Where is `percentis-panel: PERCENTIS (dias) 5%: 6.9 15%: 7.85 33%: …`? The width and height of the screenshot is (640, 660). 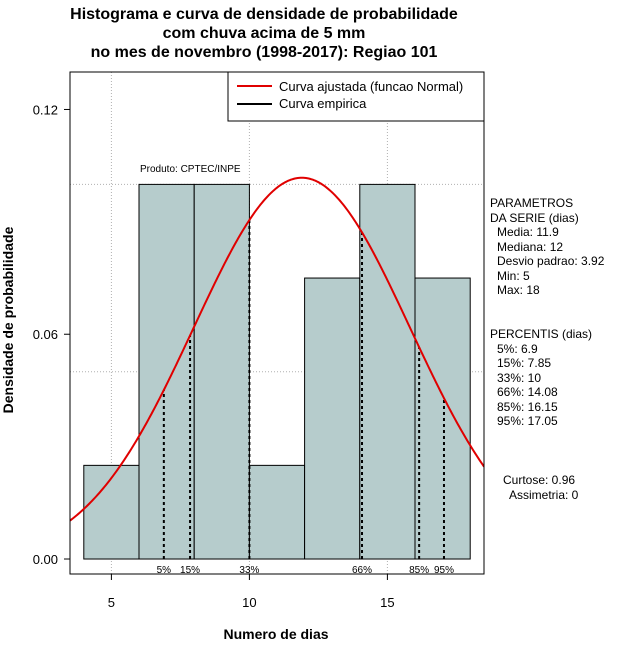
percentis-panel: PERCENTIS (dias) 5%: 6.9 15%: 7.85 33%: … is located at coordinates (541, 378).